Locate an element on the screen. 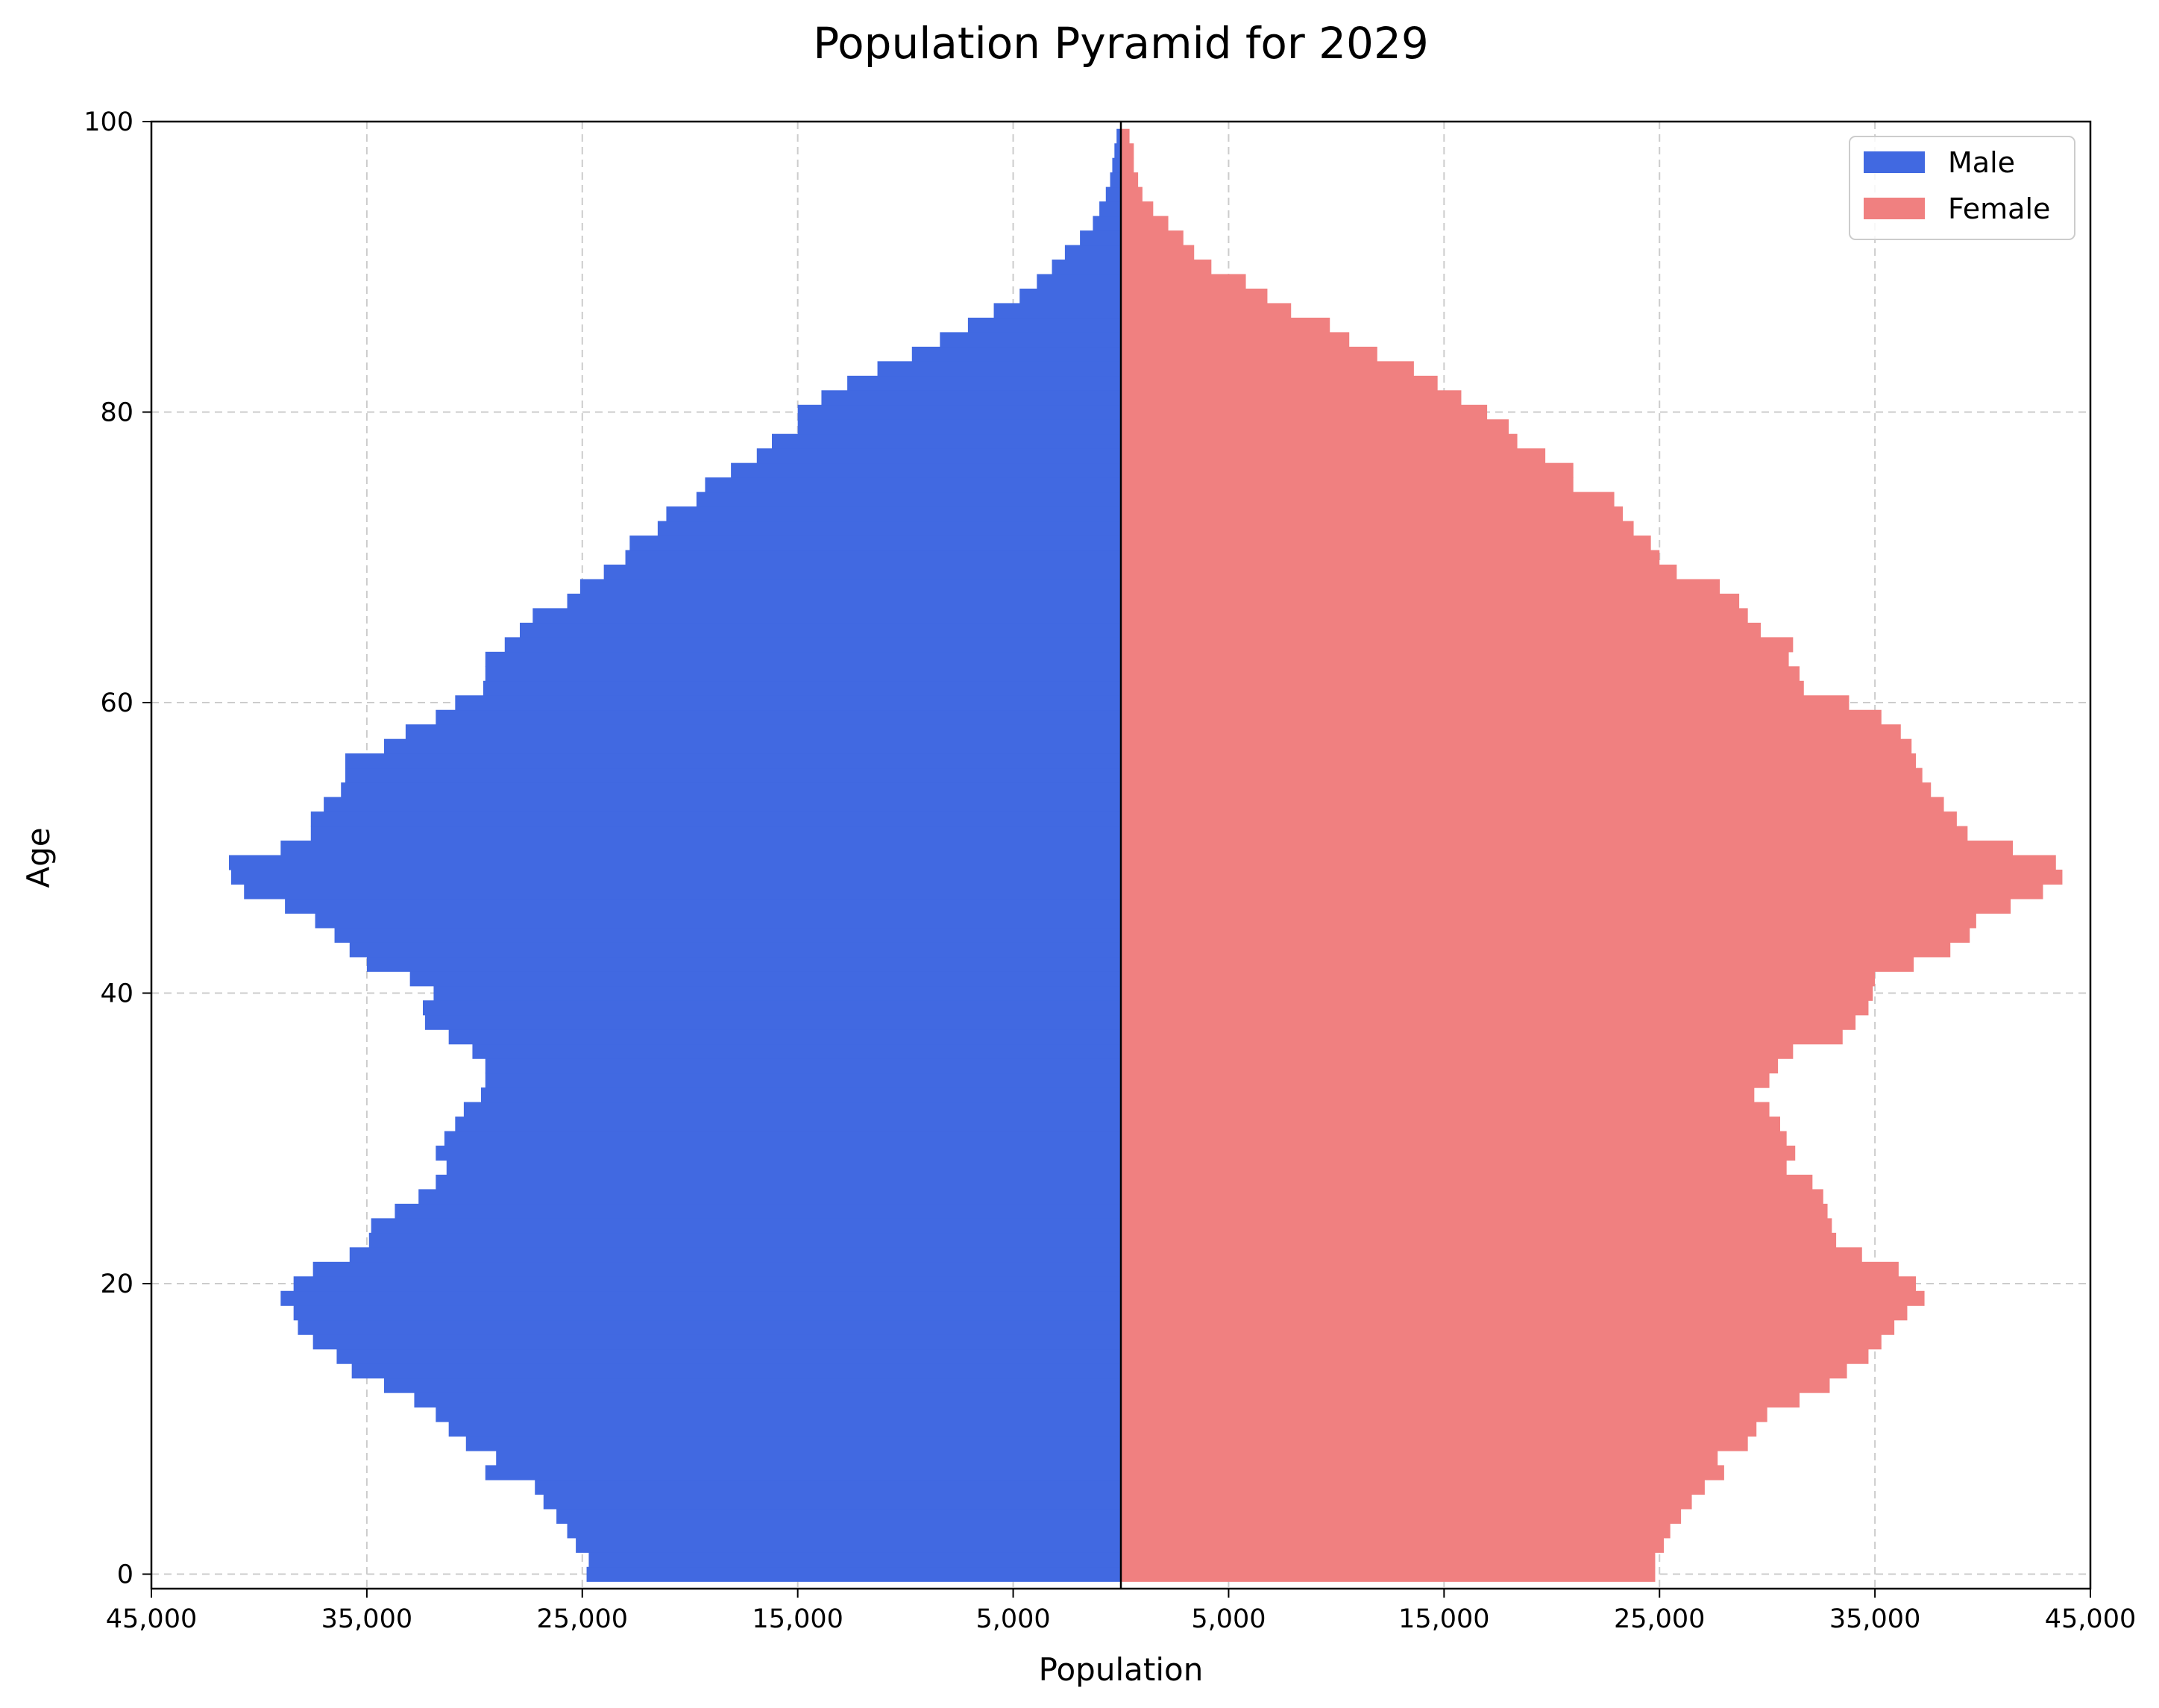  legend-label-male: Male is located at coordinates (1981, 162).